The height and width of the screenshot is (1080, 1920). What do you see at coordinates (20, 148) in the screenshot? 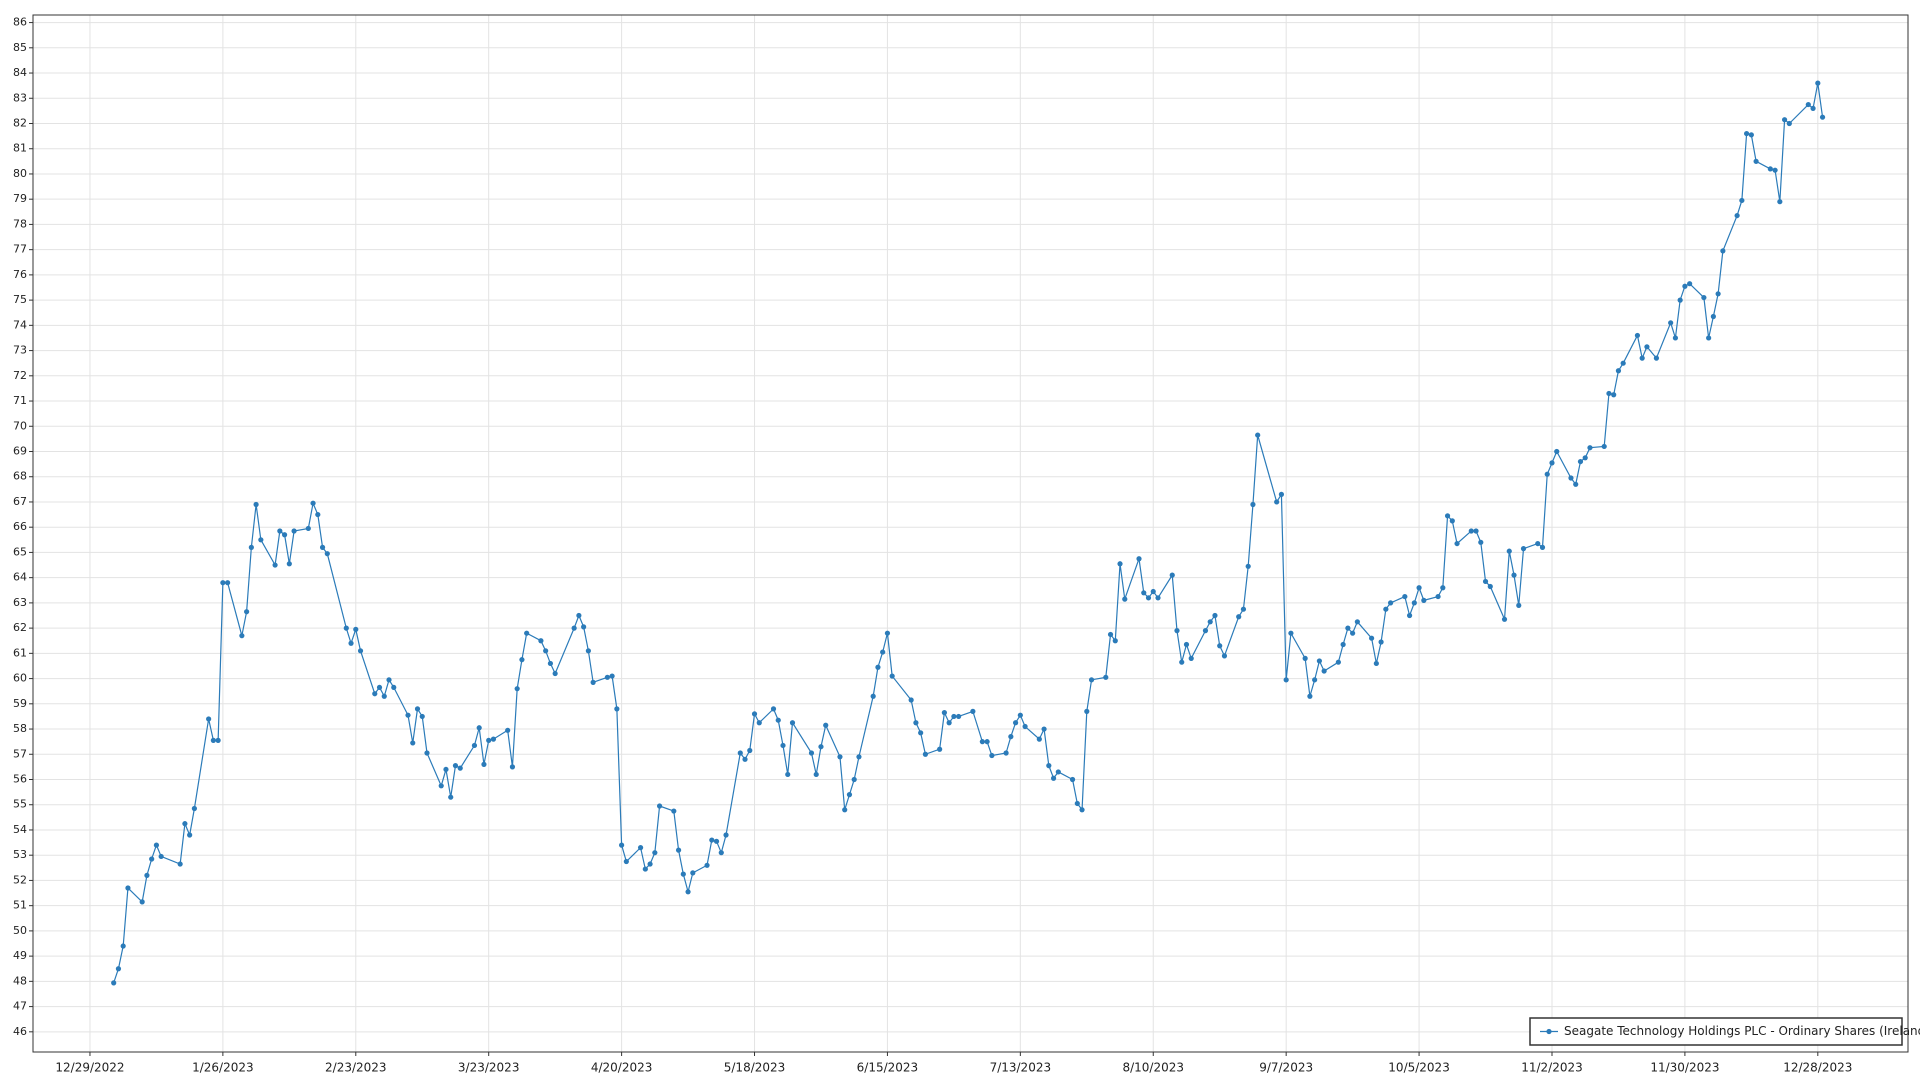
I see `y-tick-label: 81` at bounding box center [20, 148].